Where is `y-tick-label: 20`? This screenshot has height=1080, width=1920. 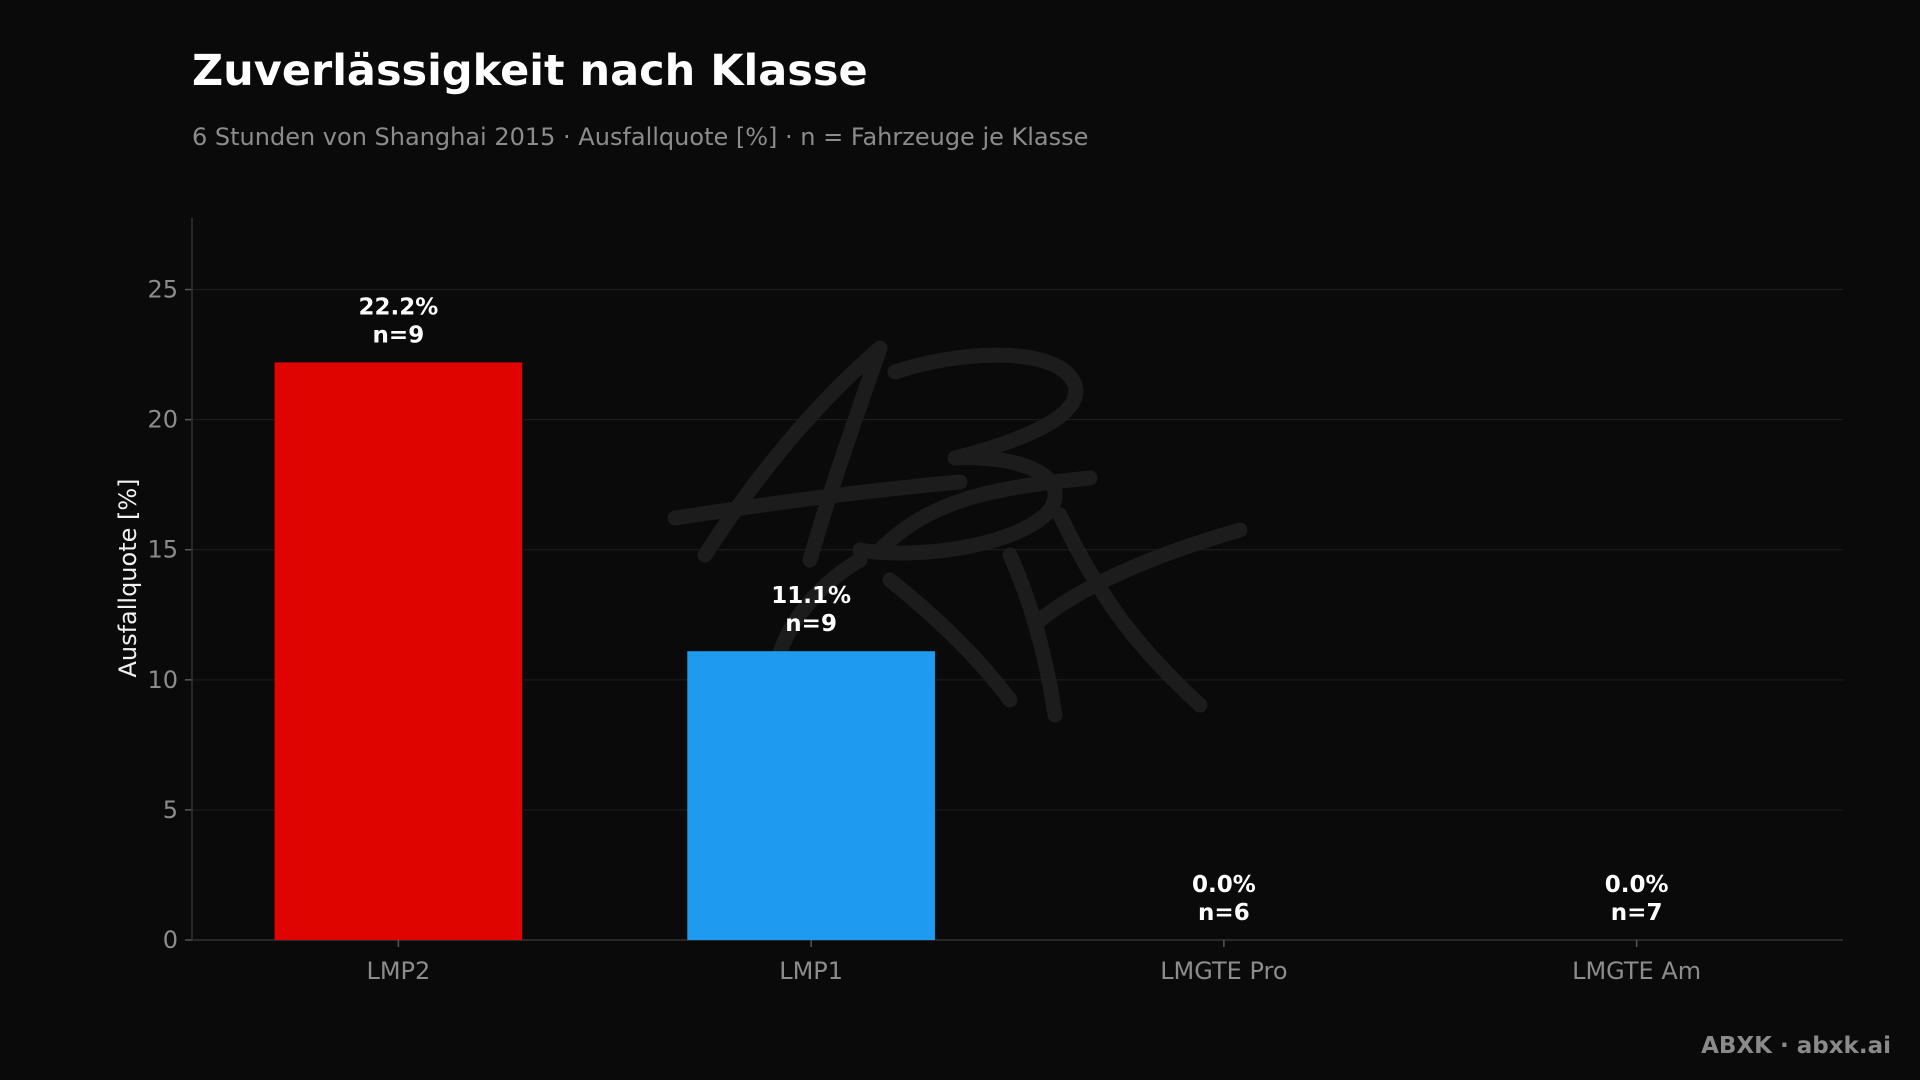
y-tick-label: 20 is located at coordinates (162, 420).